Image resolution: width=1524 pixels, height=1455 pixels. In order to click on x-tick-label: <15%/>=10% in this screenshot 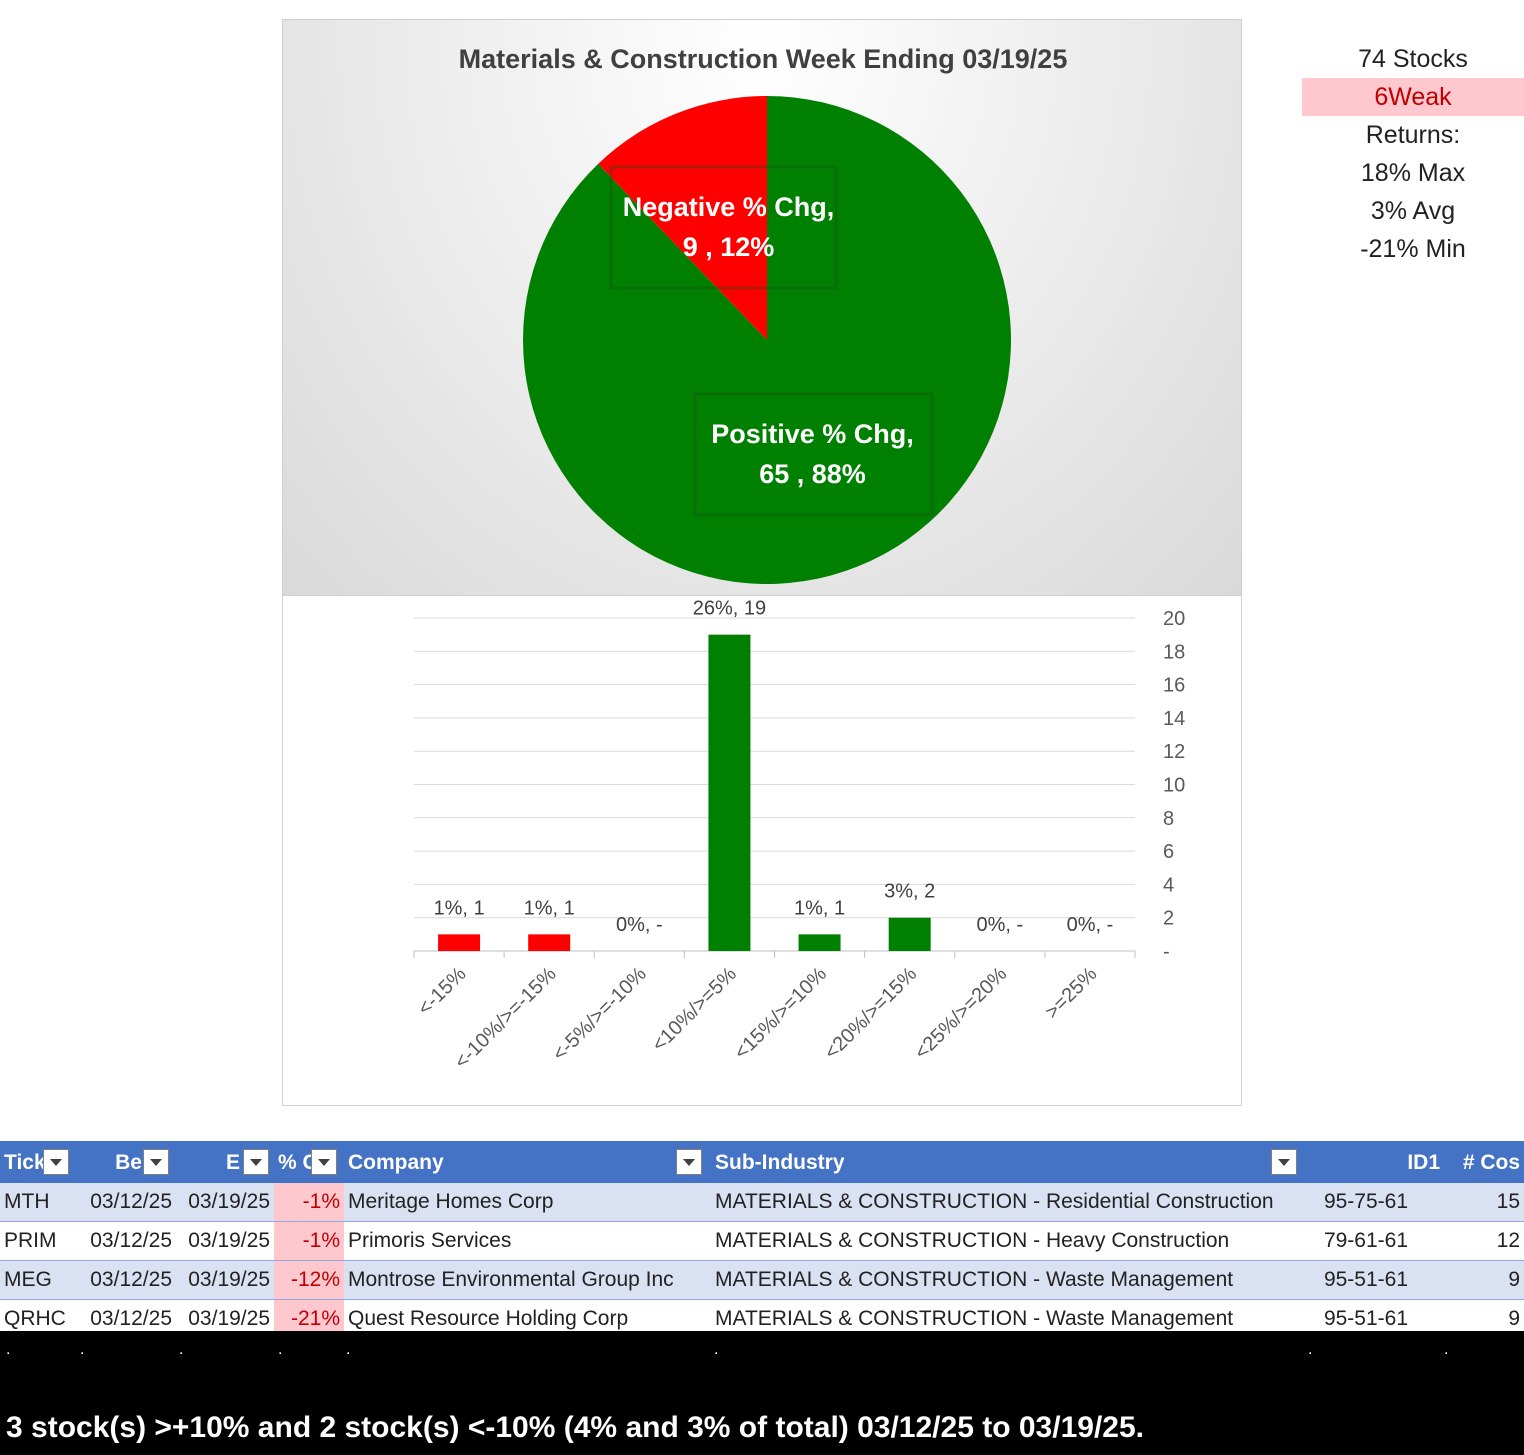, I will do `click(780, 1013)`.